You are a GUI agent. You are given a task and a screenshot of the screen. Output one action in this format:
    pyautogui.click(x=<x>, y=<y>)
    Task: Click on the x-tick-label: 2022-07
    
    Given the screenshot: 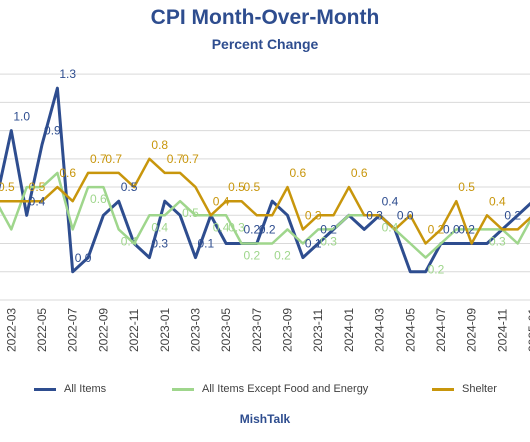 What is the action you would take?
    pyautogui.click(x=73, y=330)
    